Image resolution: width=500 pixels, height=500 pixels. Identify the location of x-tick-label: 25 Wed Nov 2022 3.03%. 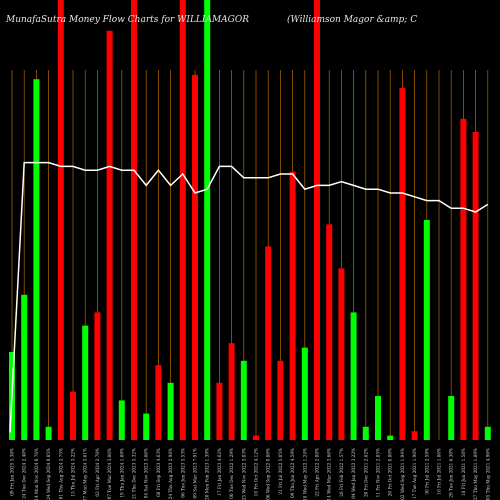
(243, 474).